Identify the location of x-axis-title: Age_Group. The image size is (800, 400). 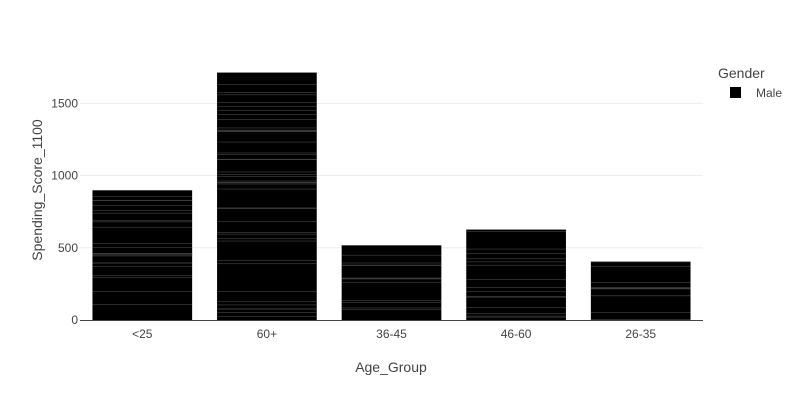
(391, 367).